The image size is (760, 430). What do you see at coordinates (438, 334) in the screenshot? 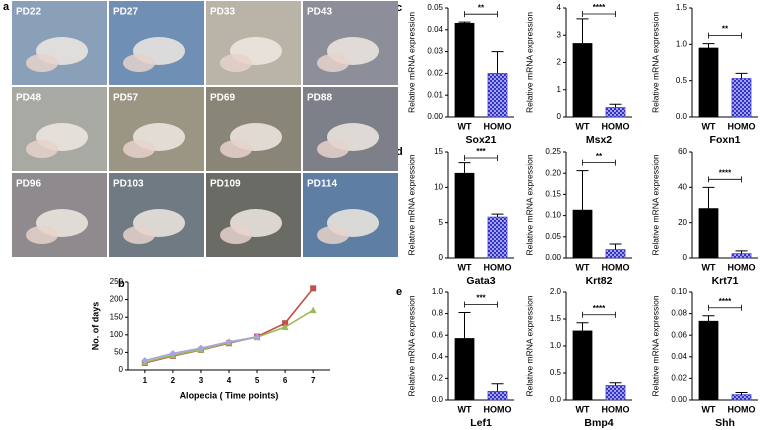
I see `y-tick-label: 0.6` at bounding box center [438, 334].